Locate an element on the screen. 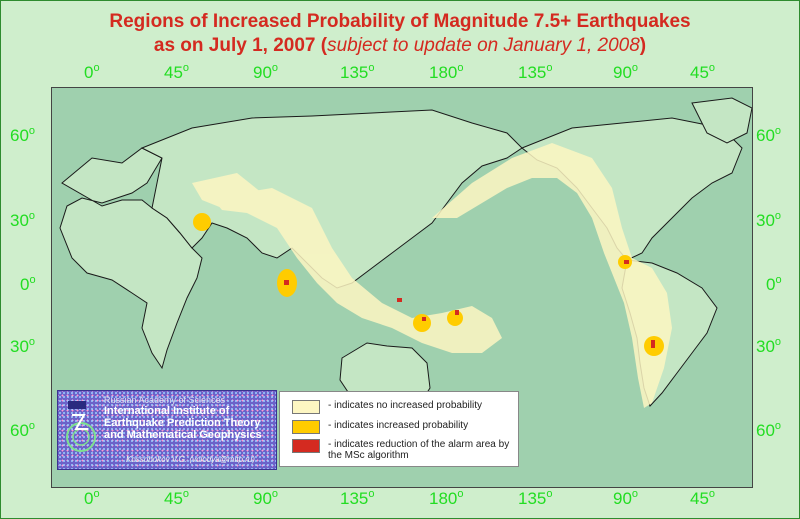 This screenshot has height=519, width=800. legend-label-no-increase: - indicates no increased probability is located at coordinates (405, 405).